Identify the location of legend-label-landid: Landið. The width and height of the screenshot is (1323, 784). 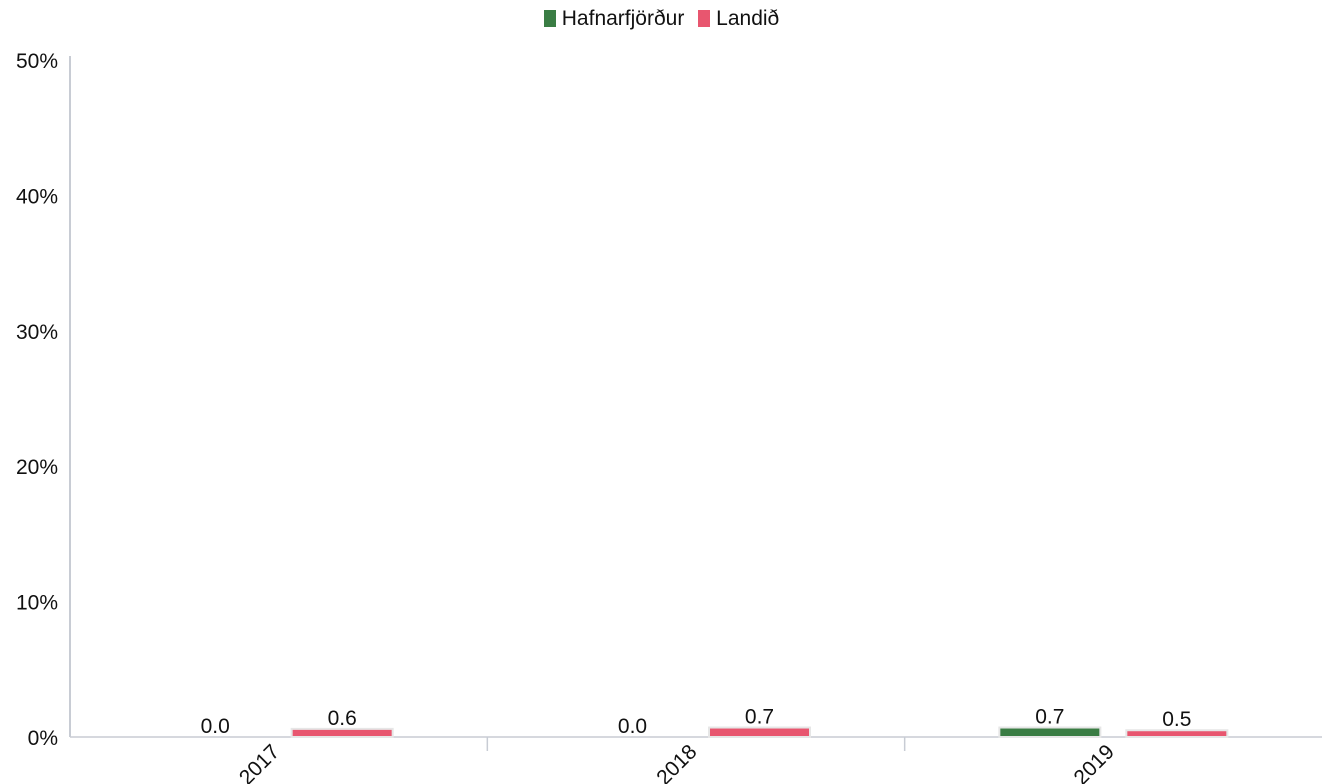
(748, 18).